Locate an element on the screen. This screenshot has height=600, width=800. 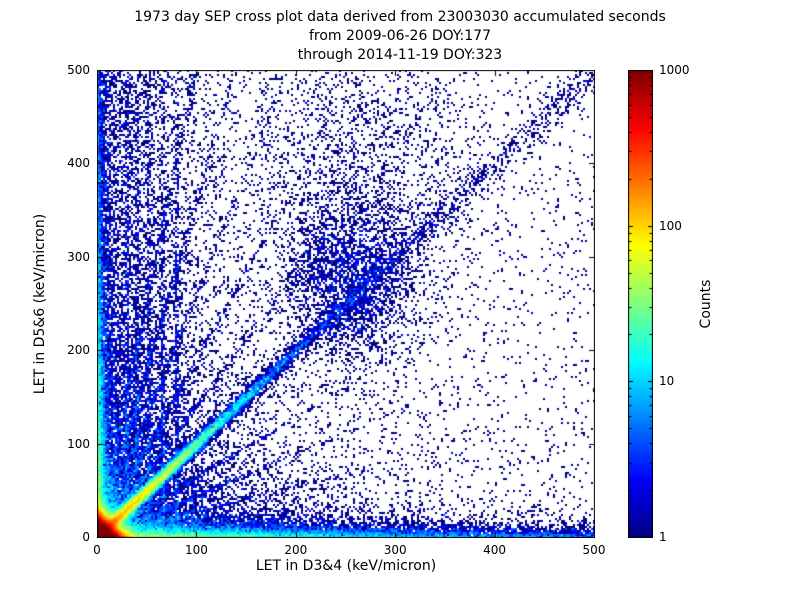
x-tick-label: 500 is located at coordinates (594, 550).